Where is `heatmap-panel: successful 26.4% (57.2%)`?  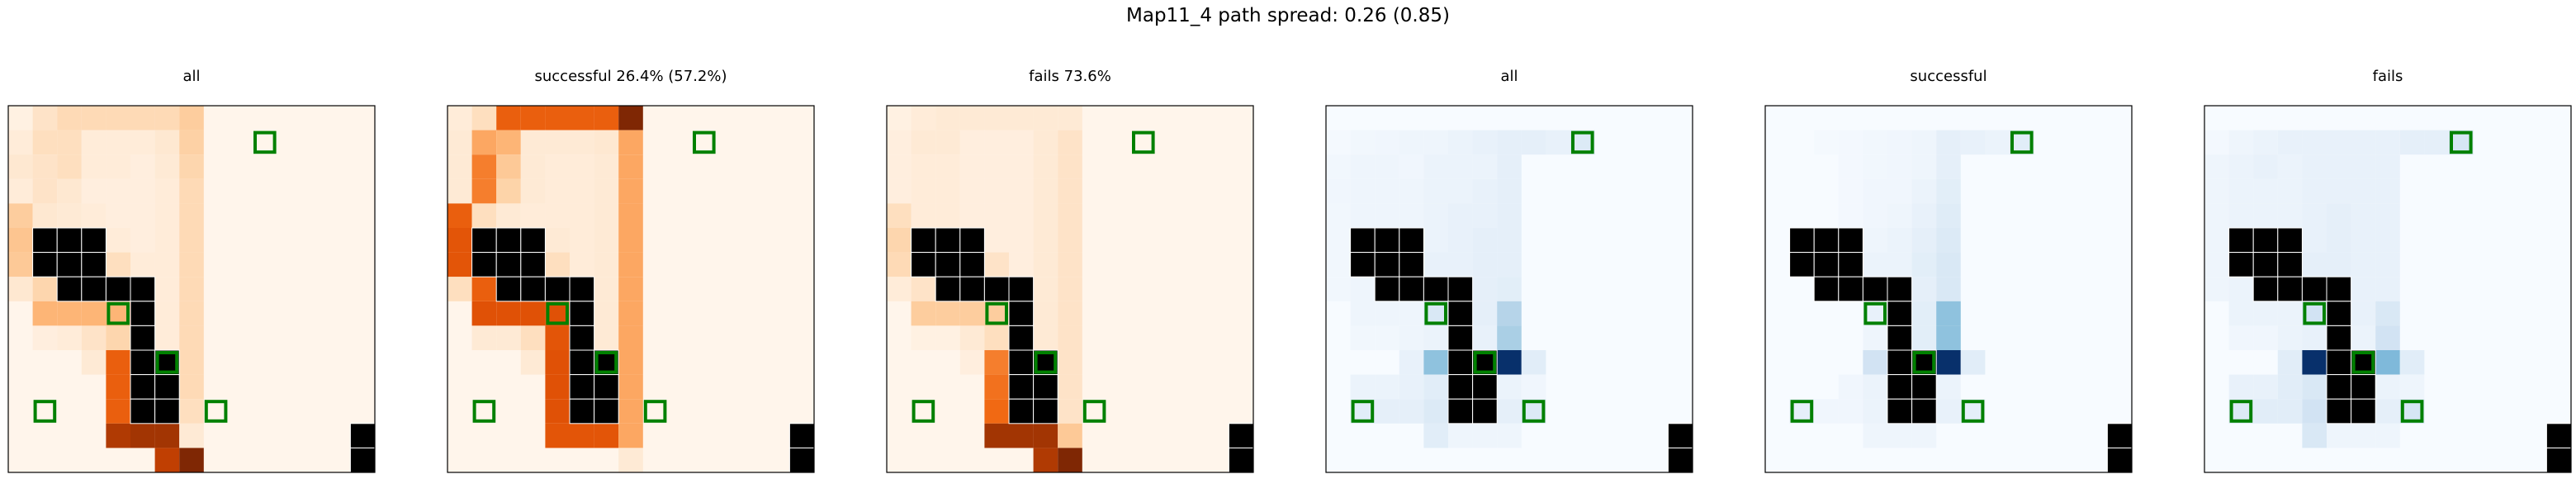 heatmap-panel: successful 26.4% (57.2%) is located at coordinates (631, 270).